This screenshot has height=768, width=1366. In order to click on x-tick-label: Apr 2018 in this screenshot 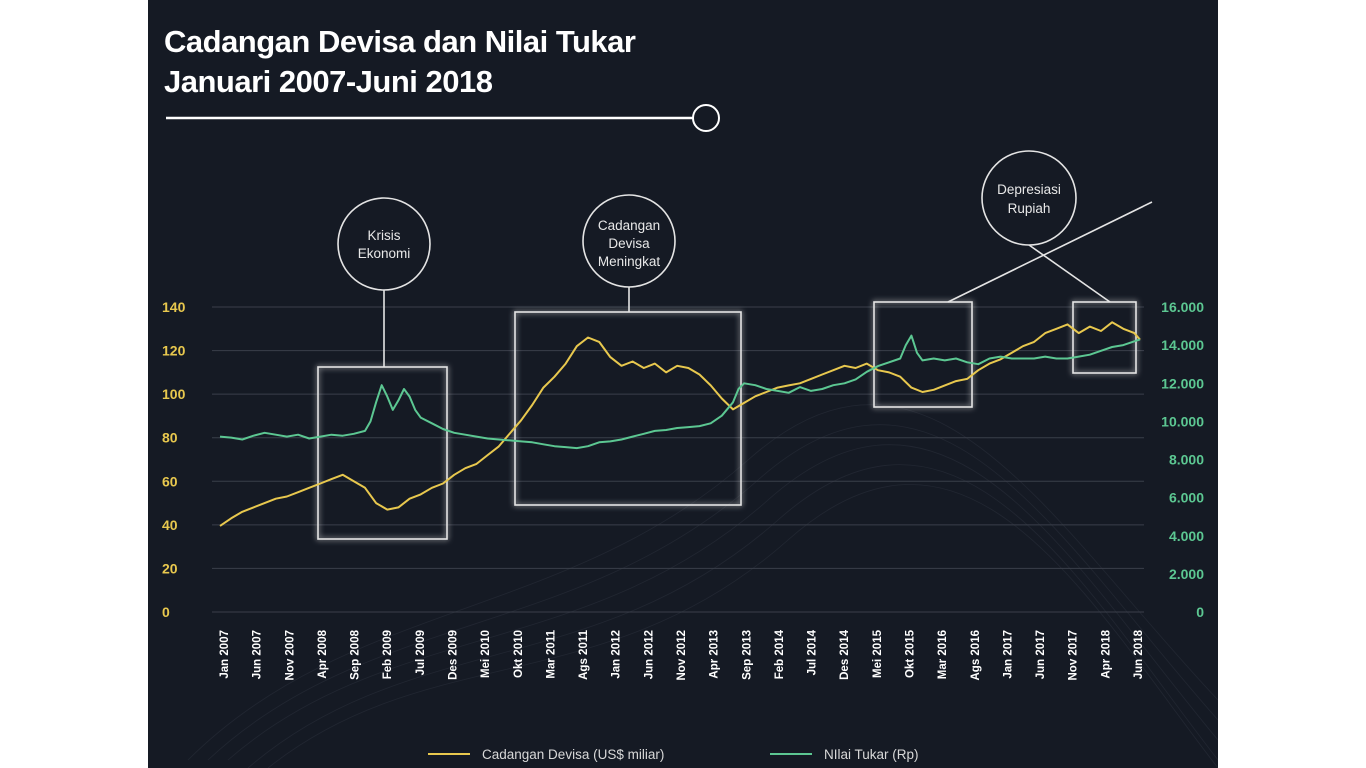, I will do `click(1106, 653)`.